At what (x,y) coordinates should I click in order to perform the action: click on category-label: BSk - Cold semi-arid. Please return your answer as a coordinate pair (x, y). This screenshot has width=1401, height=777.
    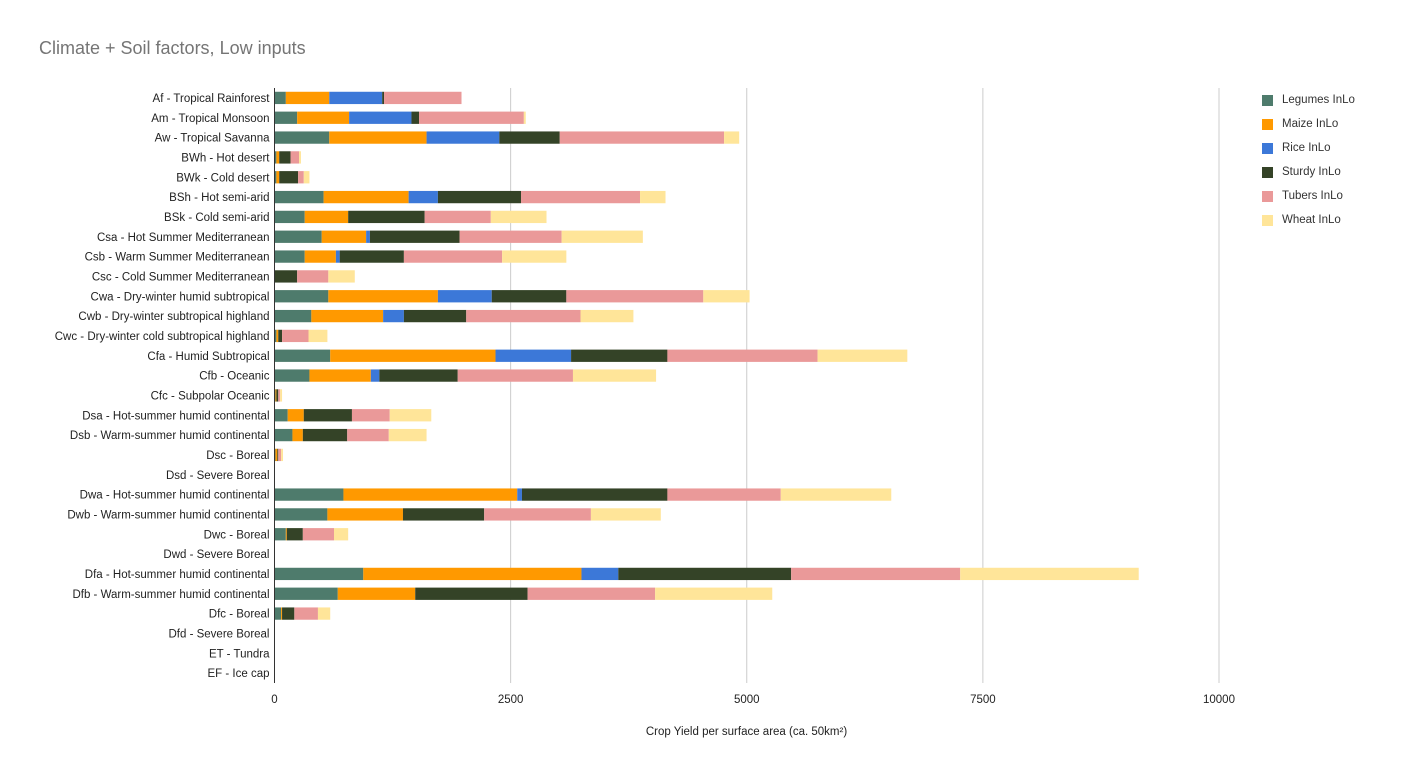
    Looking at the image, I should click on (216, 218).